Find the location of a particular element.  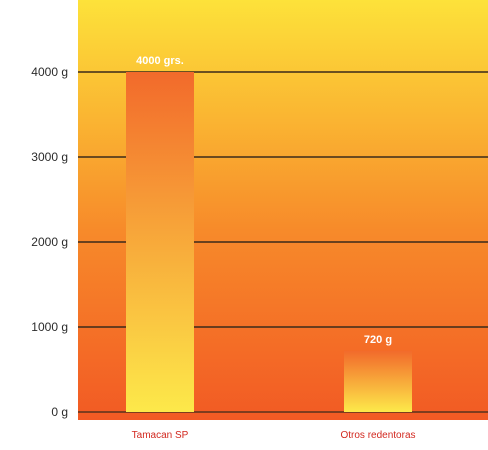

y-tick-label: 3000 g is located at coordinates (49, 157).